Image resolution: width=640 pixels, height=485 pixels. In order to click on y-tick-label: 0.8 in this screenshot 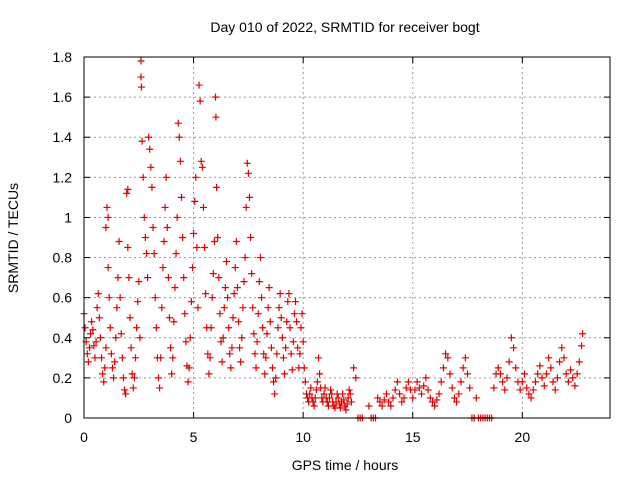, I will do `click(63, 258)`.